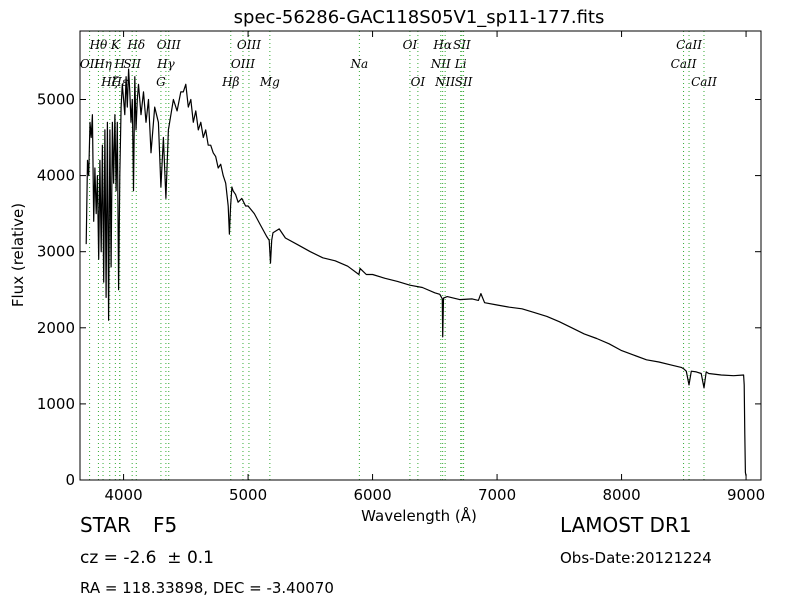 This screenshot has width=800, height=600. I want to click on y-tick-label-0: 0, so click(70, 480).